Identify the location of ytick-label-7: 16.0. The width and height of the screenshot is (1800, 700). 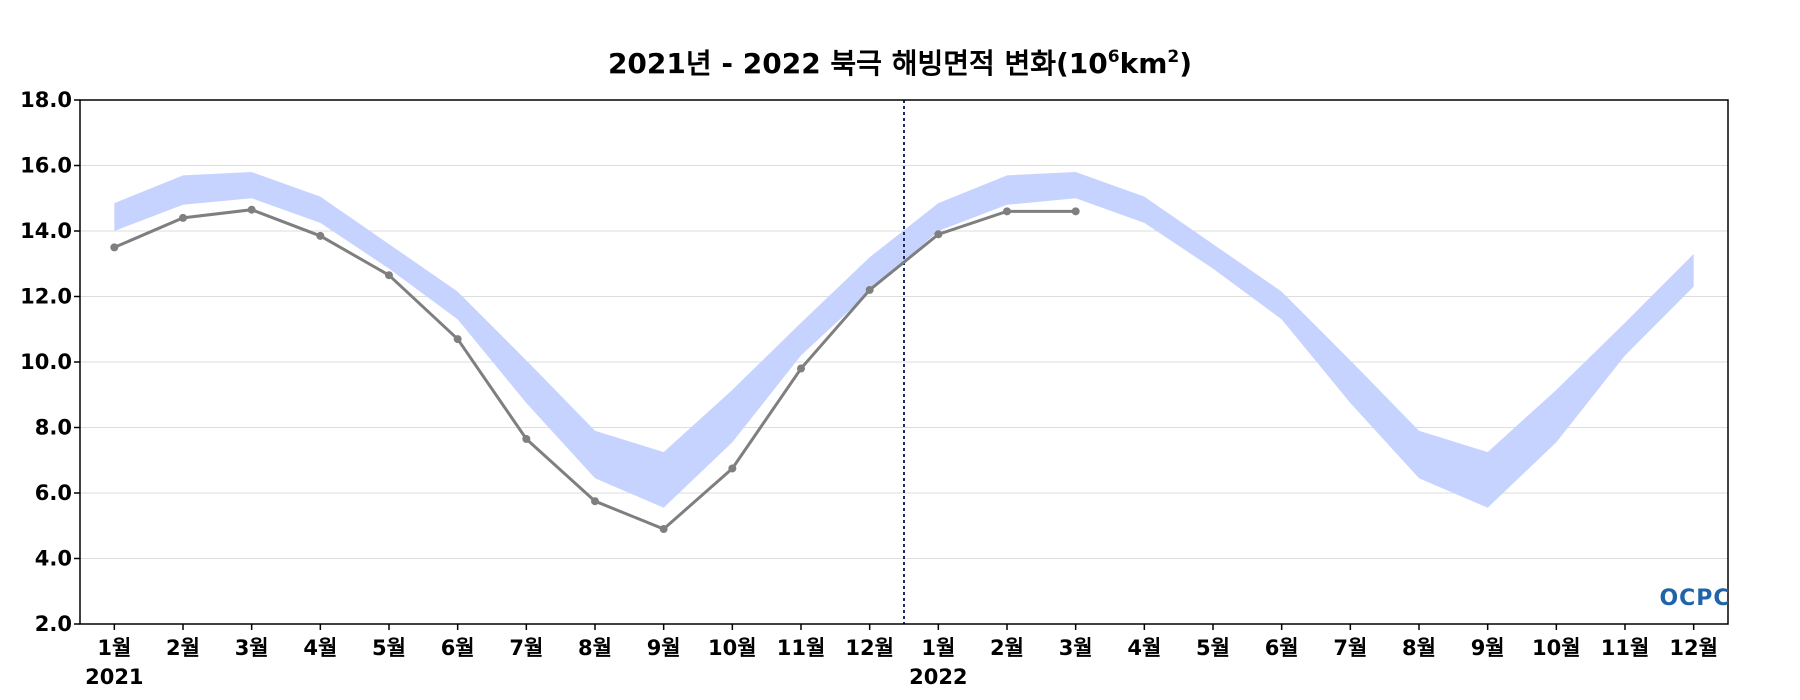
(46, 166).